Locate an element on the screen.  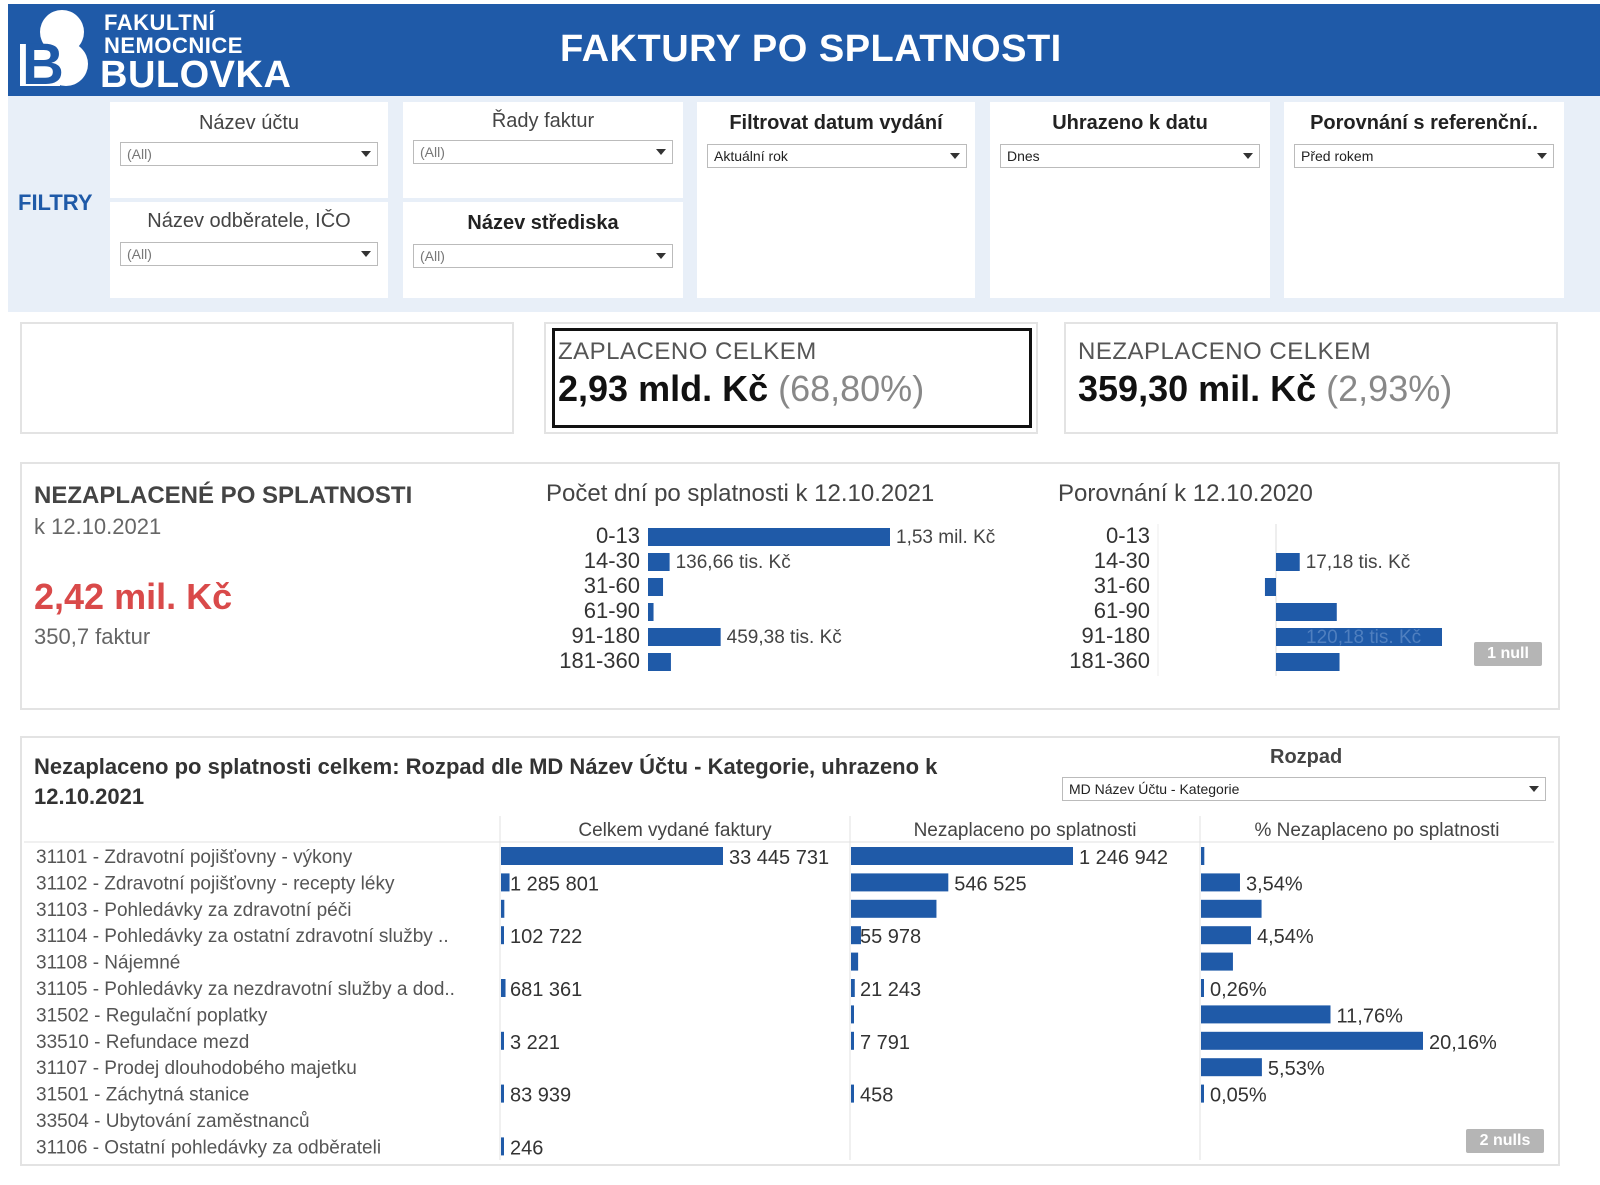
overdue-value: 2,42 mil. Kč is located at coordinates (133, 596).